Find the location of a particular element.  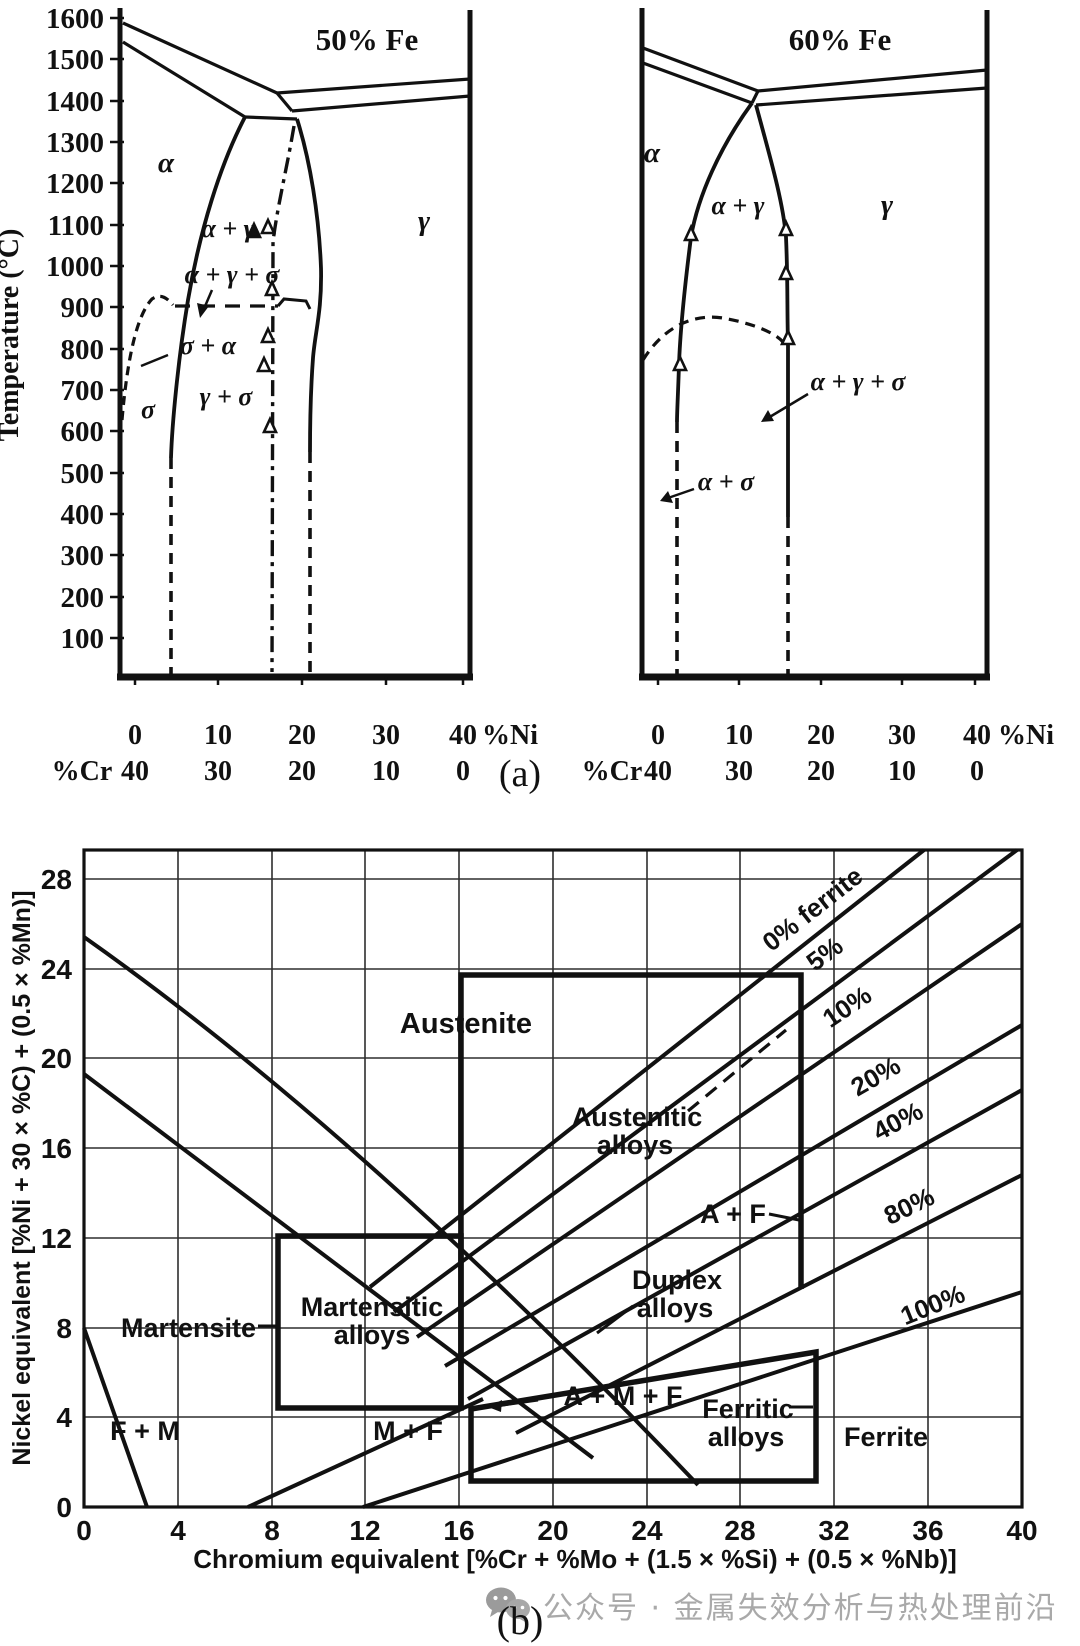

three-phase-dashdot is located at coordinates (283, 399).